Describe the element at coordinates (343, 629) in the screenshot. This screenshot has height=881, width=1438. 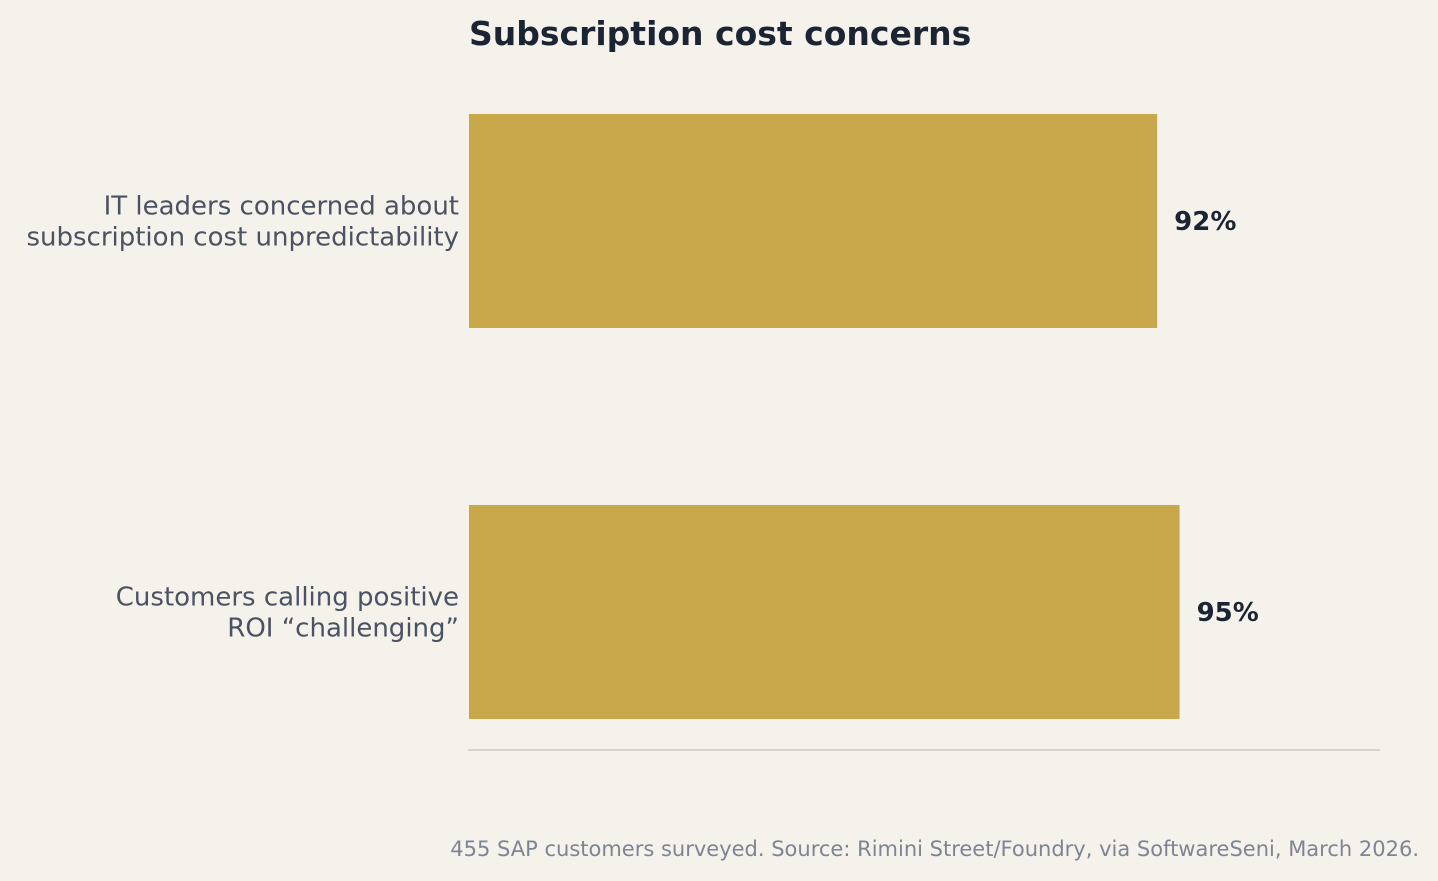
I see `category-label-line: ROI “challenging”` at that location.